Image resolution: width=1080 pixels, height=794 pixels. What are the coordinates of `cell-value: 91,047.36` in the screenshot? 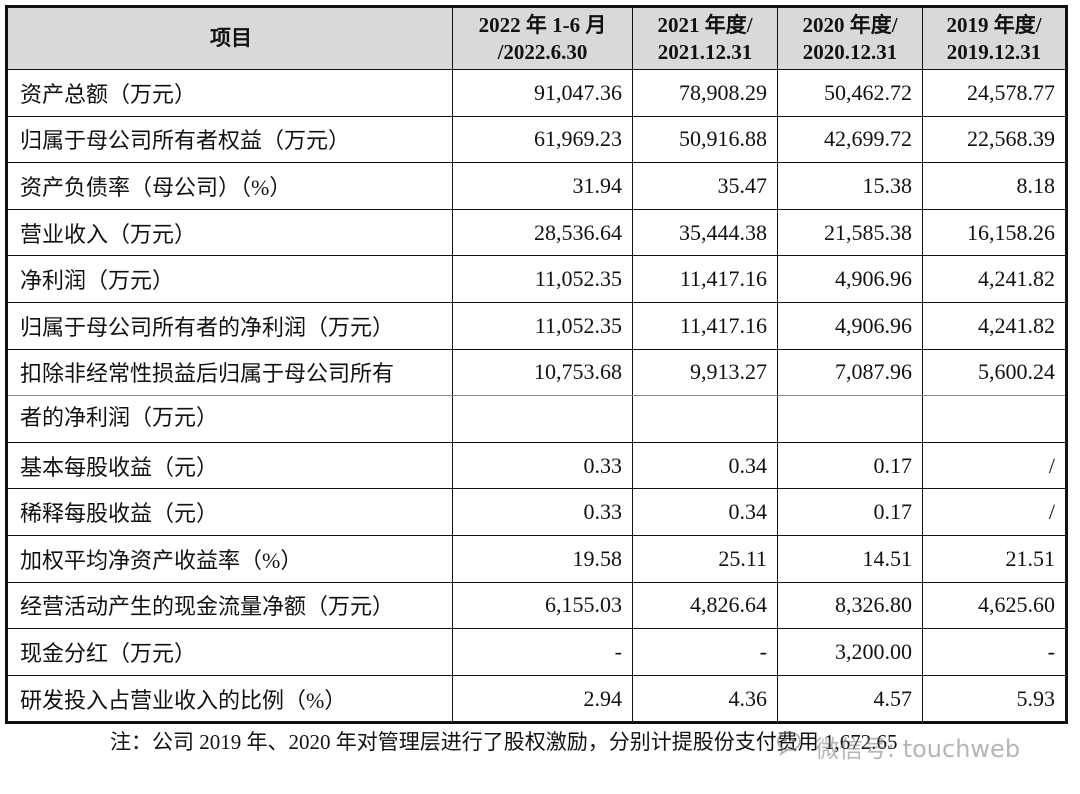 It's located at (542, 93).